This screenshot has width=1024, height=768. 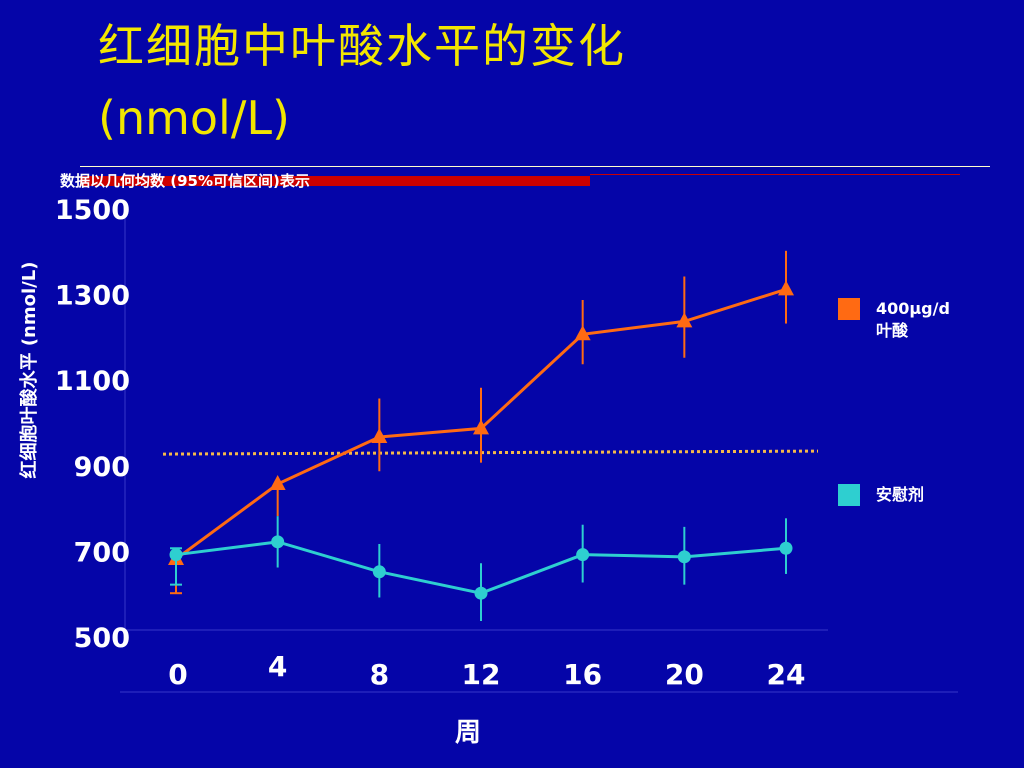 What do you see at coordinates (892, 330) in the screenshot?
I see `legend-label-folate-line2: 叶酸` at bounding box center [892, 330].